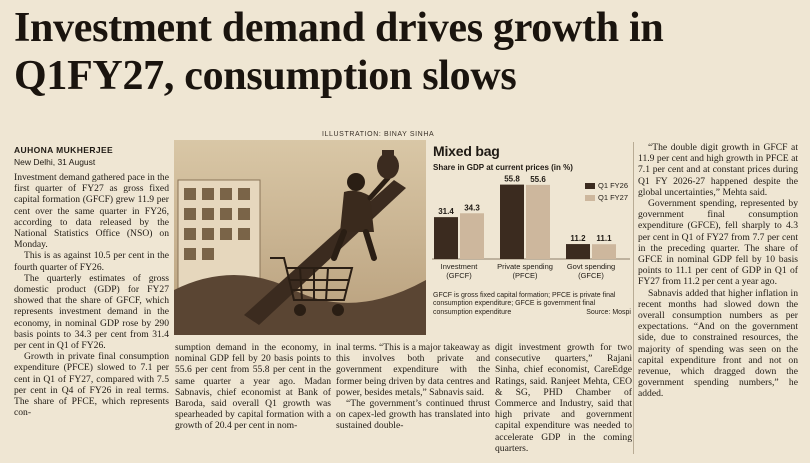  I want to click on category-label: (GFCF), so click(459, 275).